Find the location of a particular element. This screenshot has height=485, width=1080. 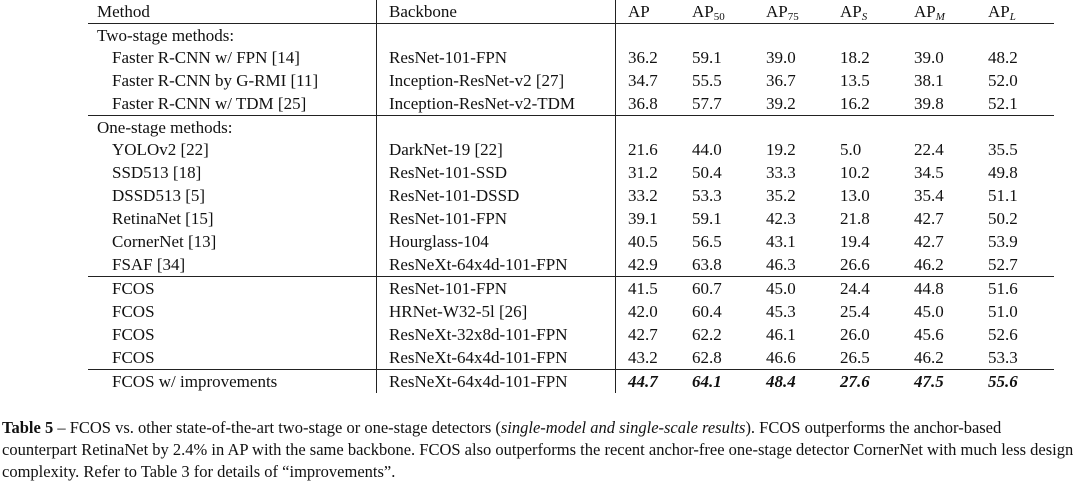

aps-cell: 19.4 is located at coordinates (855, 241).